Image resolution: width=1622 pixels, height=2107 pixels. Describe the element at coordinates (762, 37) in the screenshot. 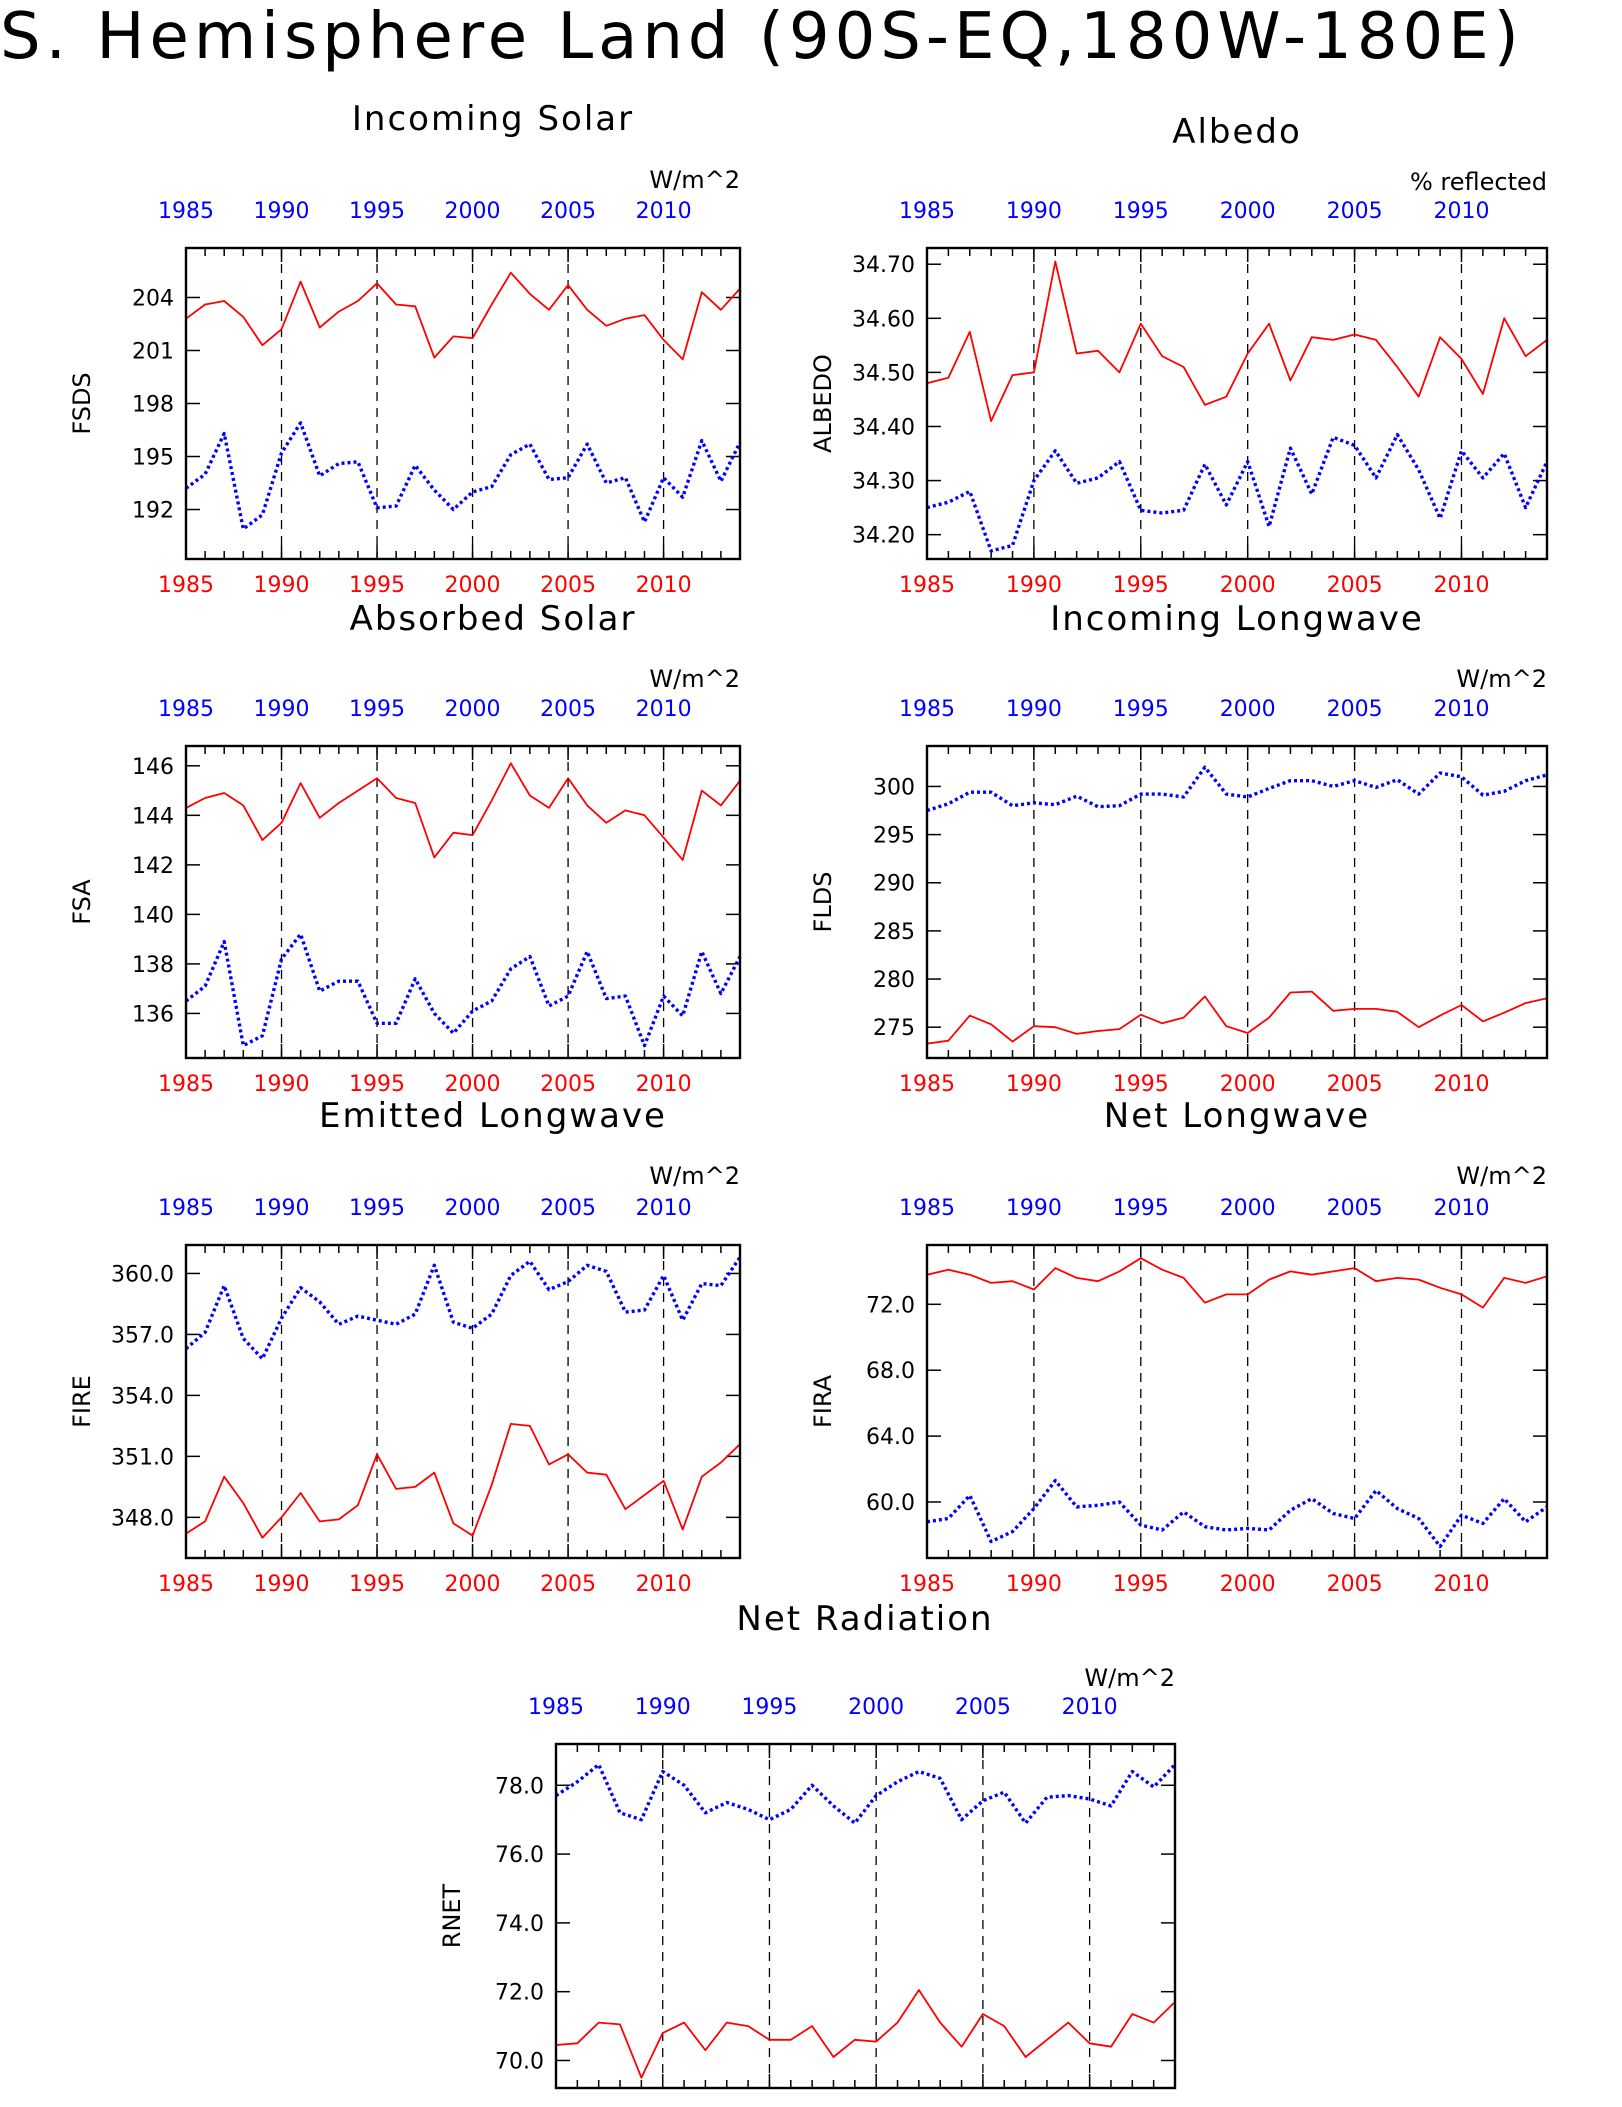

I see `page-title: S. Hemisphere Land (90S-EQ,180W-180E)` at that location.